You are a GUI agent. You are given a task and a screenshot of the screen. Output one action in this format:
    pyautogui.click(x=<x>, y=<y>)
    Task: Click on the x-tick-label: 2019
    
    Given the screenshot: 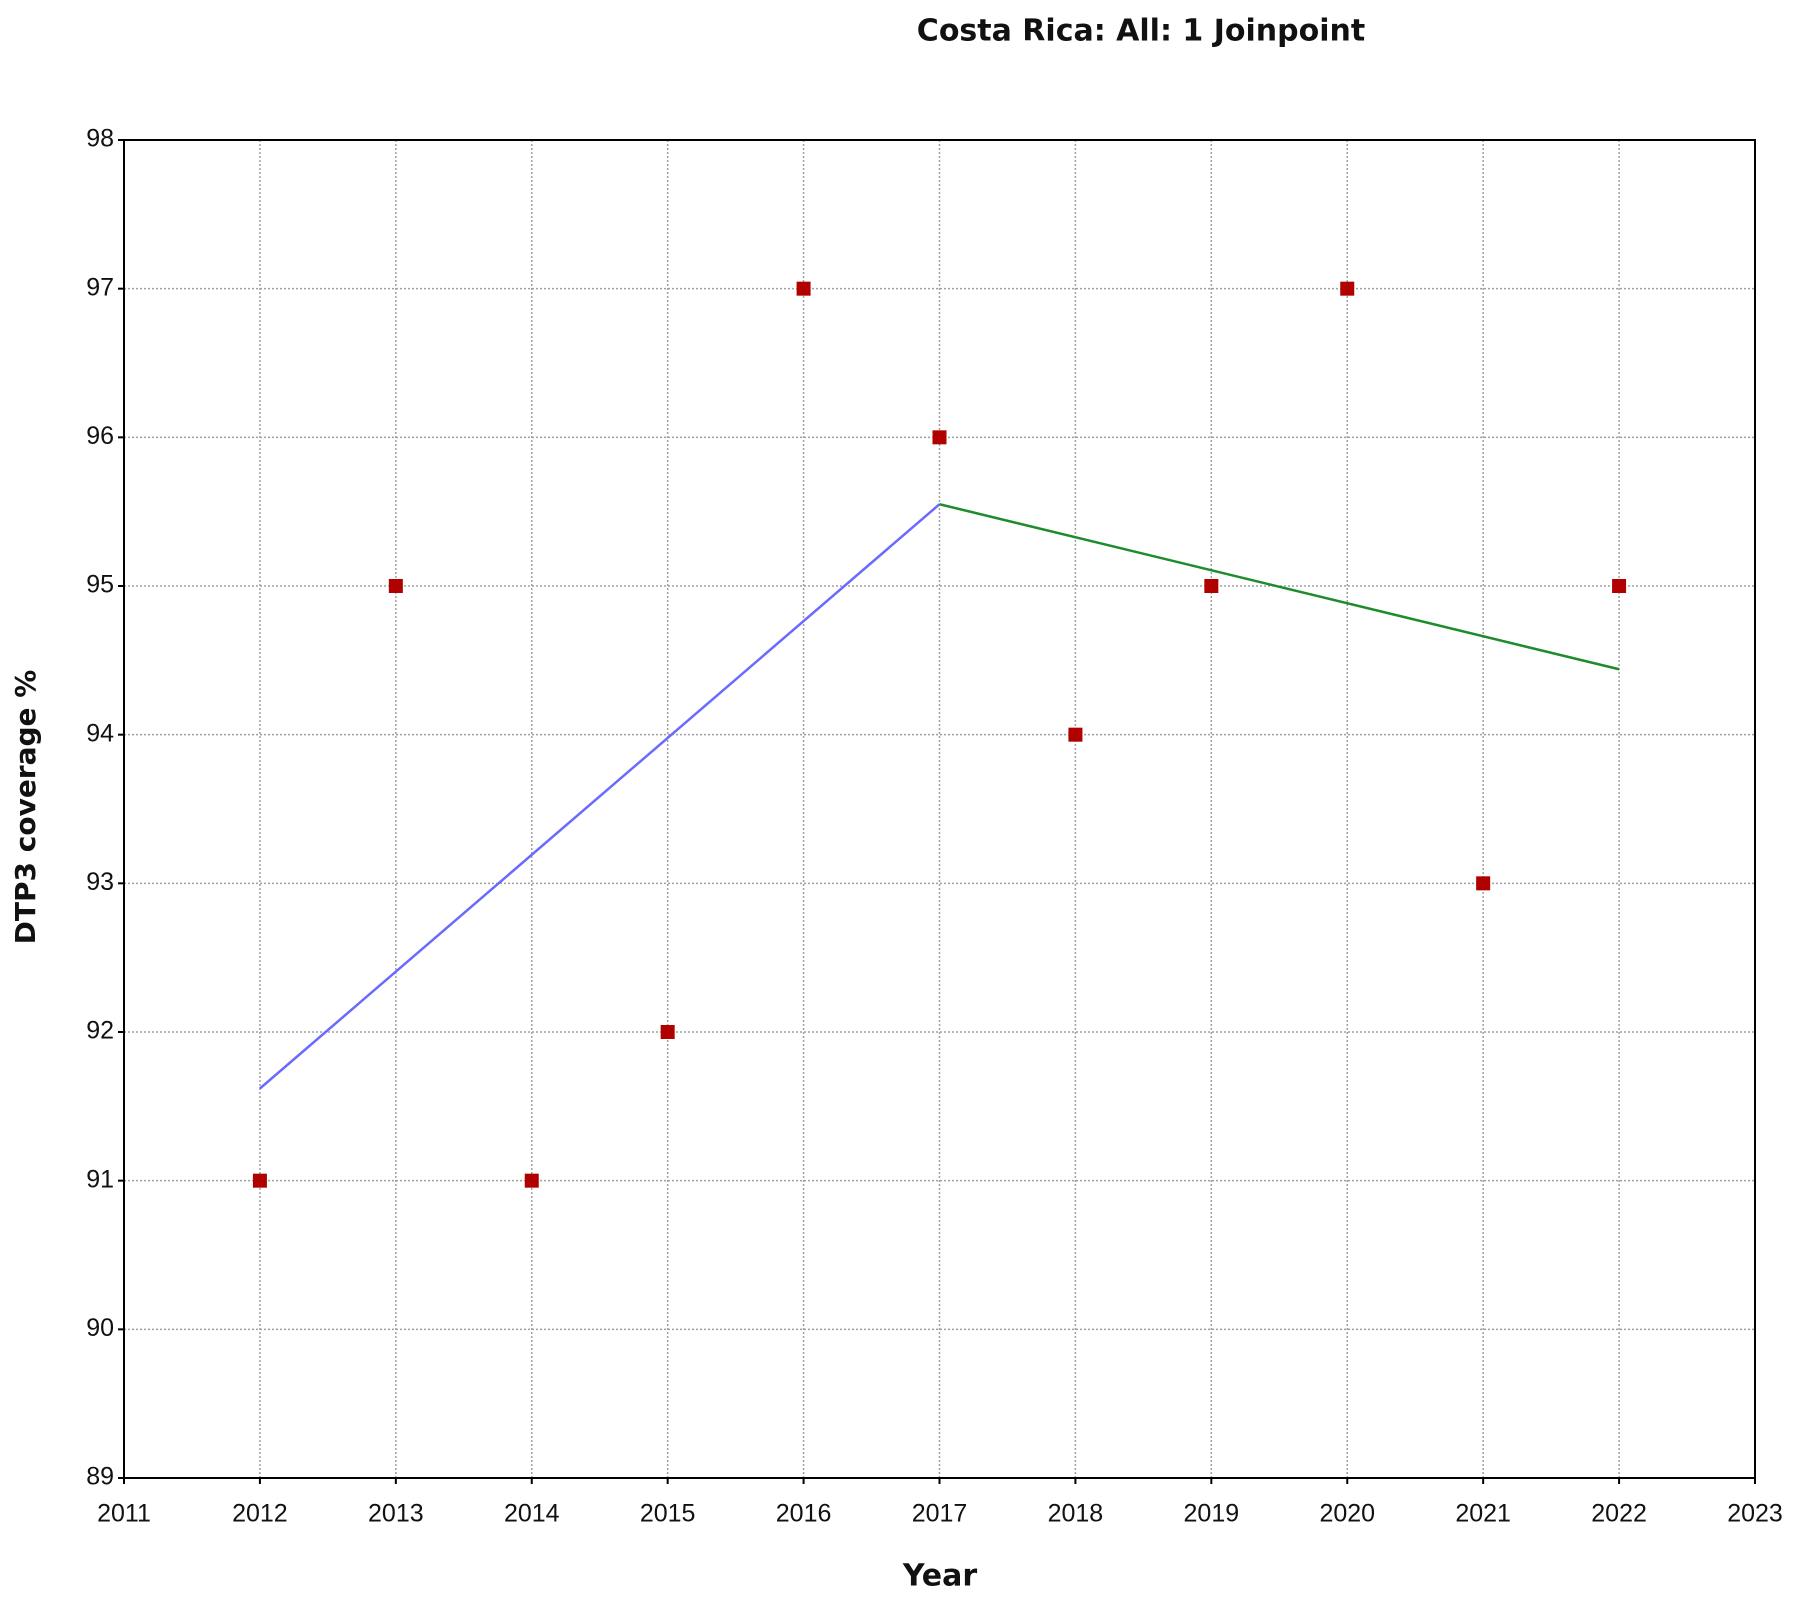 What is the action you would take?
    pyautogui.click(x=1212, y=1514)
    